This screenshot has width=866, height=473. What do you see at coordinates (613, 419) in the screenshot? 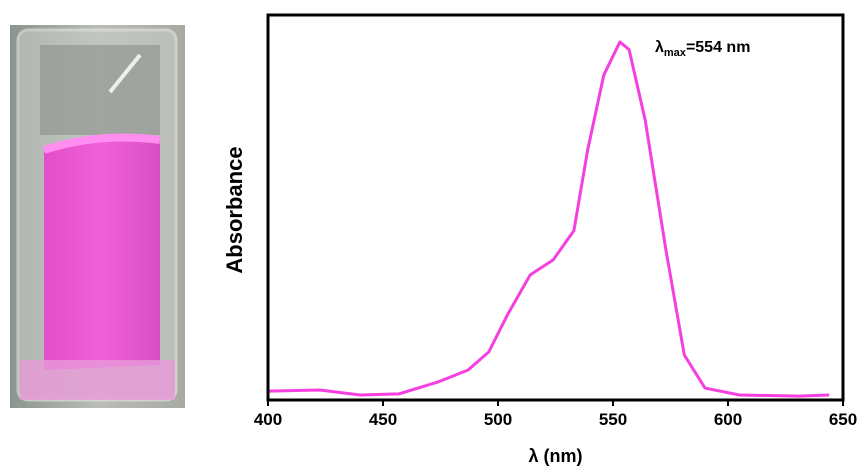
I see `x-tick-label: 550` at bounding box center [613, 419].